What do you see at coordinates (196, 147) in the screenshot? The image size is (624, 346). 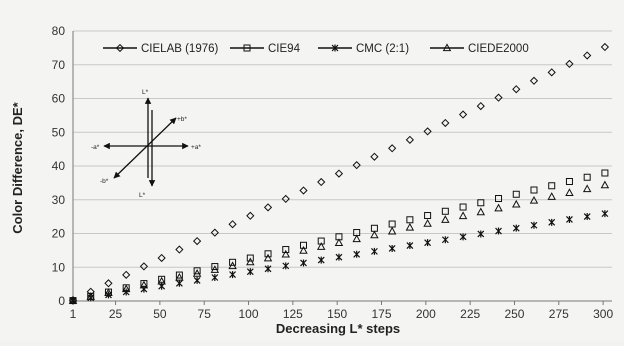 I see `inset-label-pos-a: +a*` at bounding box center [196, 147].